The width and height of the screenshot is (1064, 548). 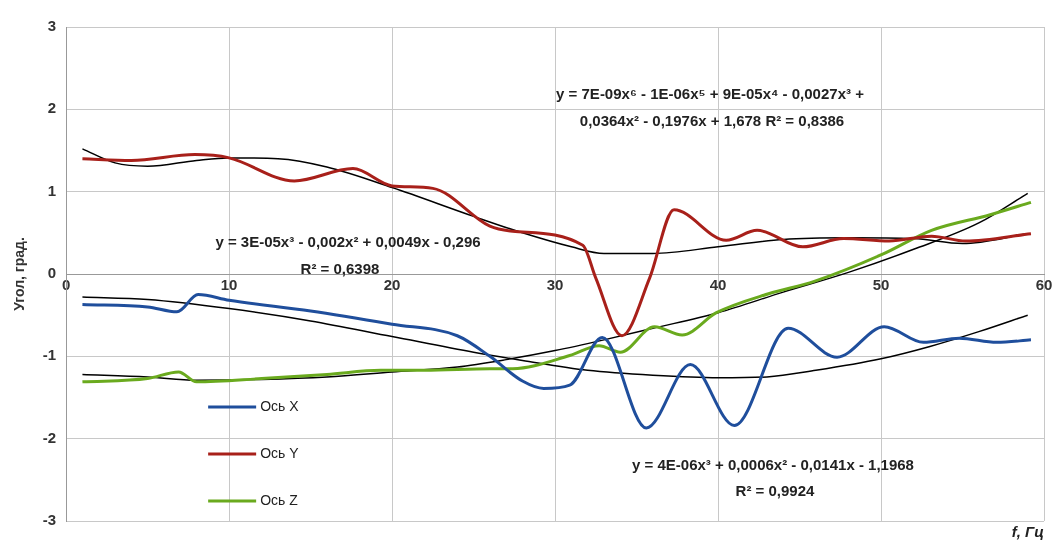 What do you see at coordinates (555, 285) in the screenshot?
I see `x-tick-label: 30` at bounding box center [555, 285].